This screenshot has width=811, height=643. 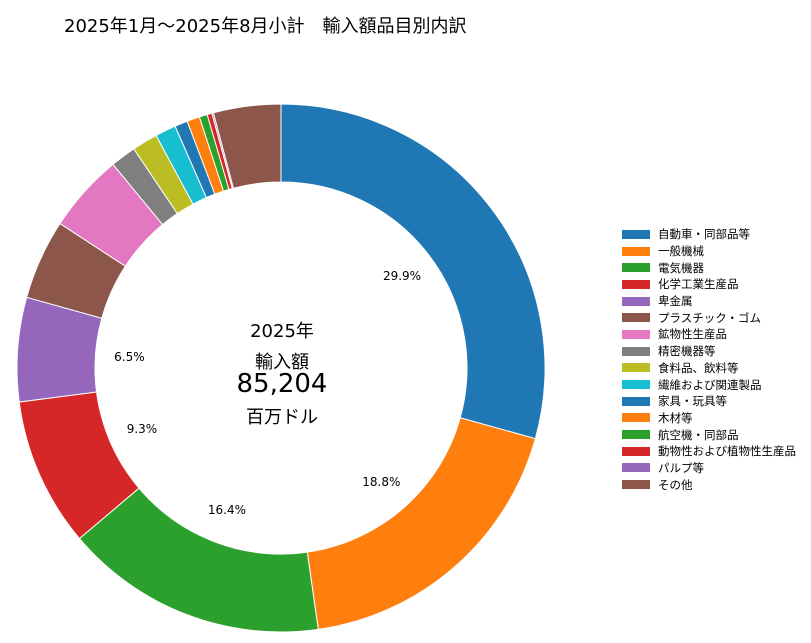 What do you see at coordinates (709, 418) in the screenshot?
I see `legend-item: 木材等` at bounding box center [709, 418].